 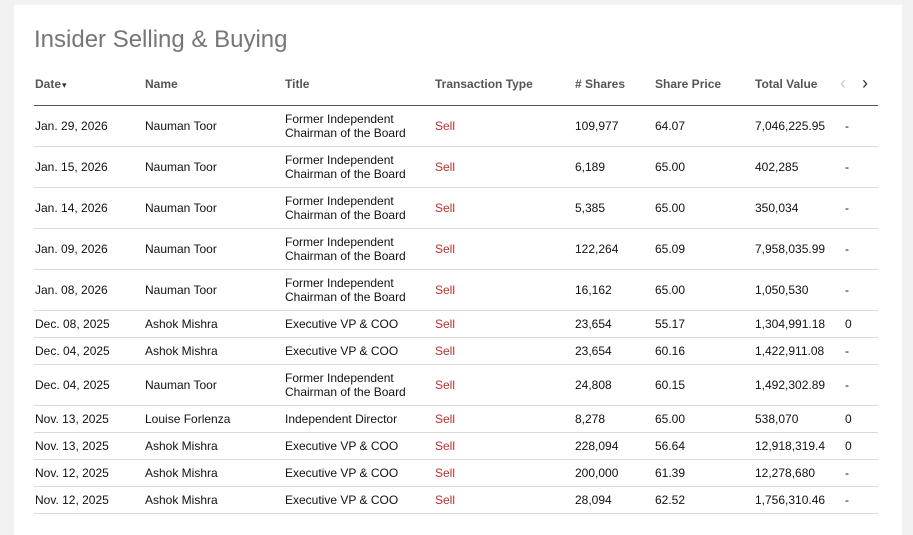 What do you see at coordinates (843, 83) in the screenshot?
I see `chevron-left-icon: ‹` at bounding box center [843, 83].